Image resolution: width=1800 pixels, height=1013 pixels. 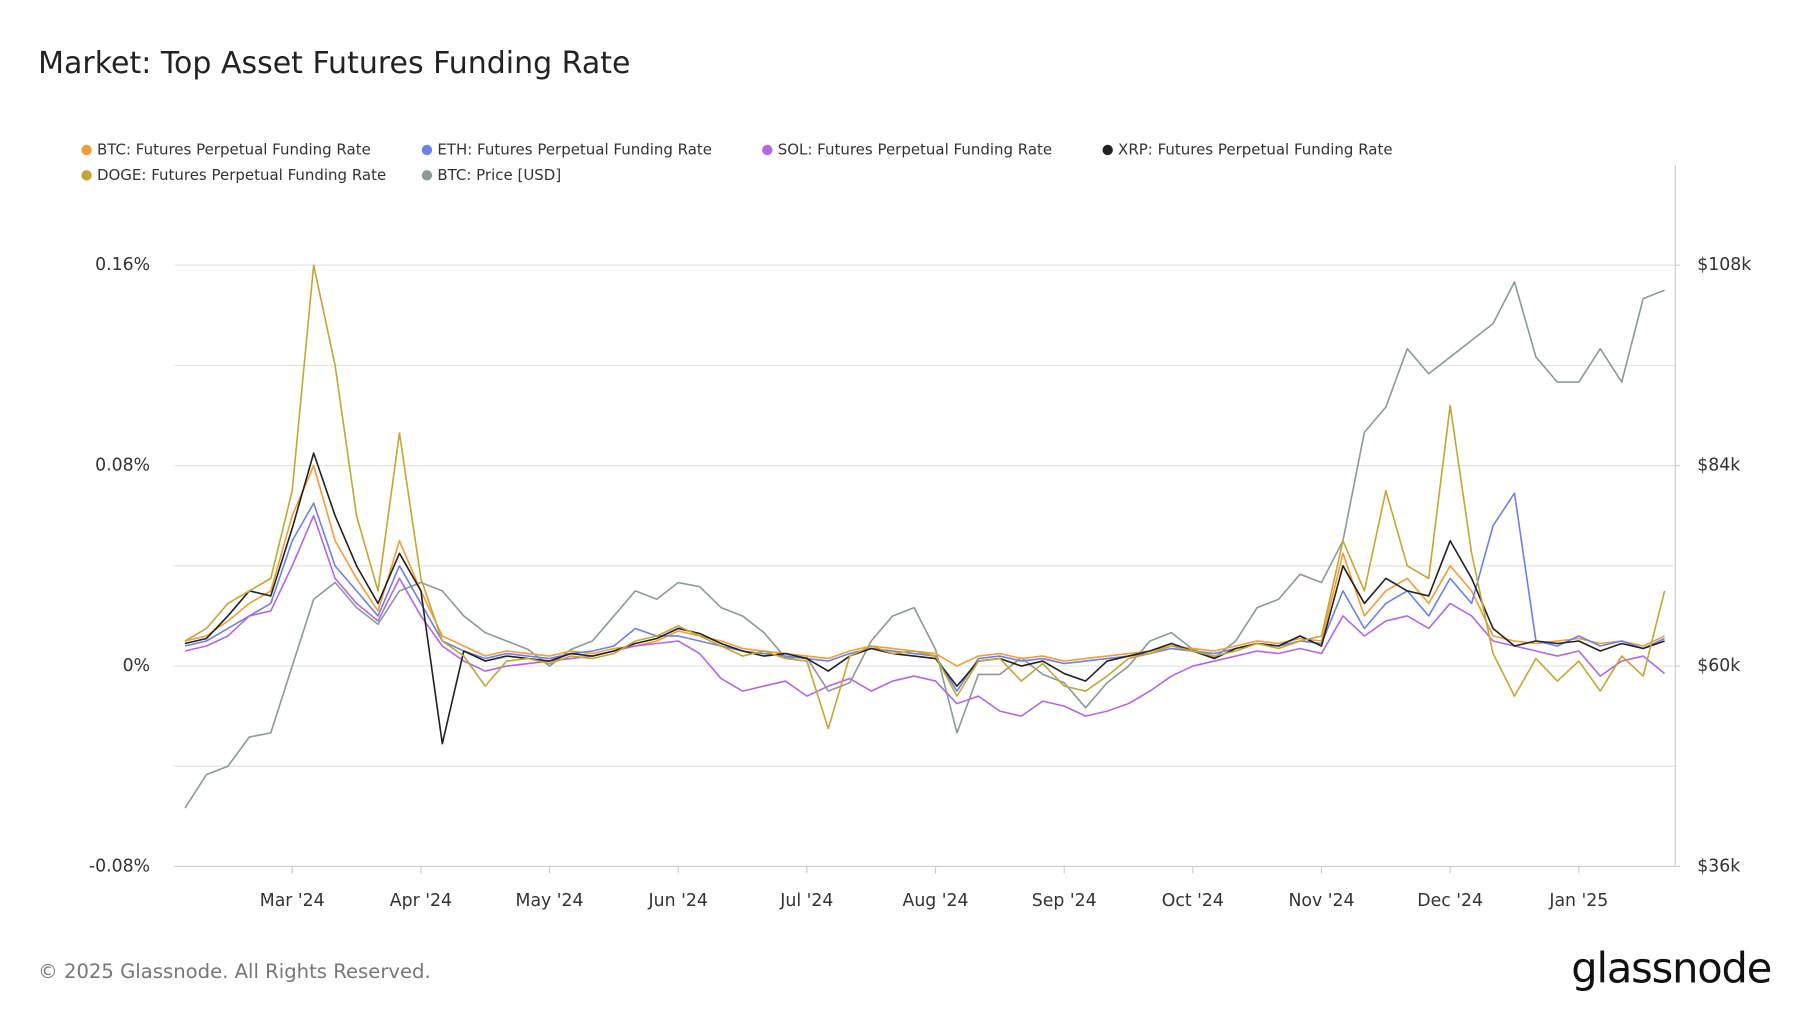 I want to click on y2-tick-label: $60k, so click(x=1718, y=666).